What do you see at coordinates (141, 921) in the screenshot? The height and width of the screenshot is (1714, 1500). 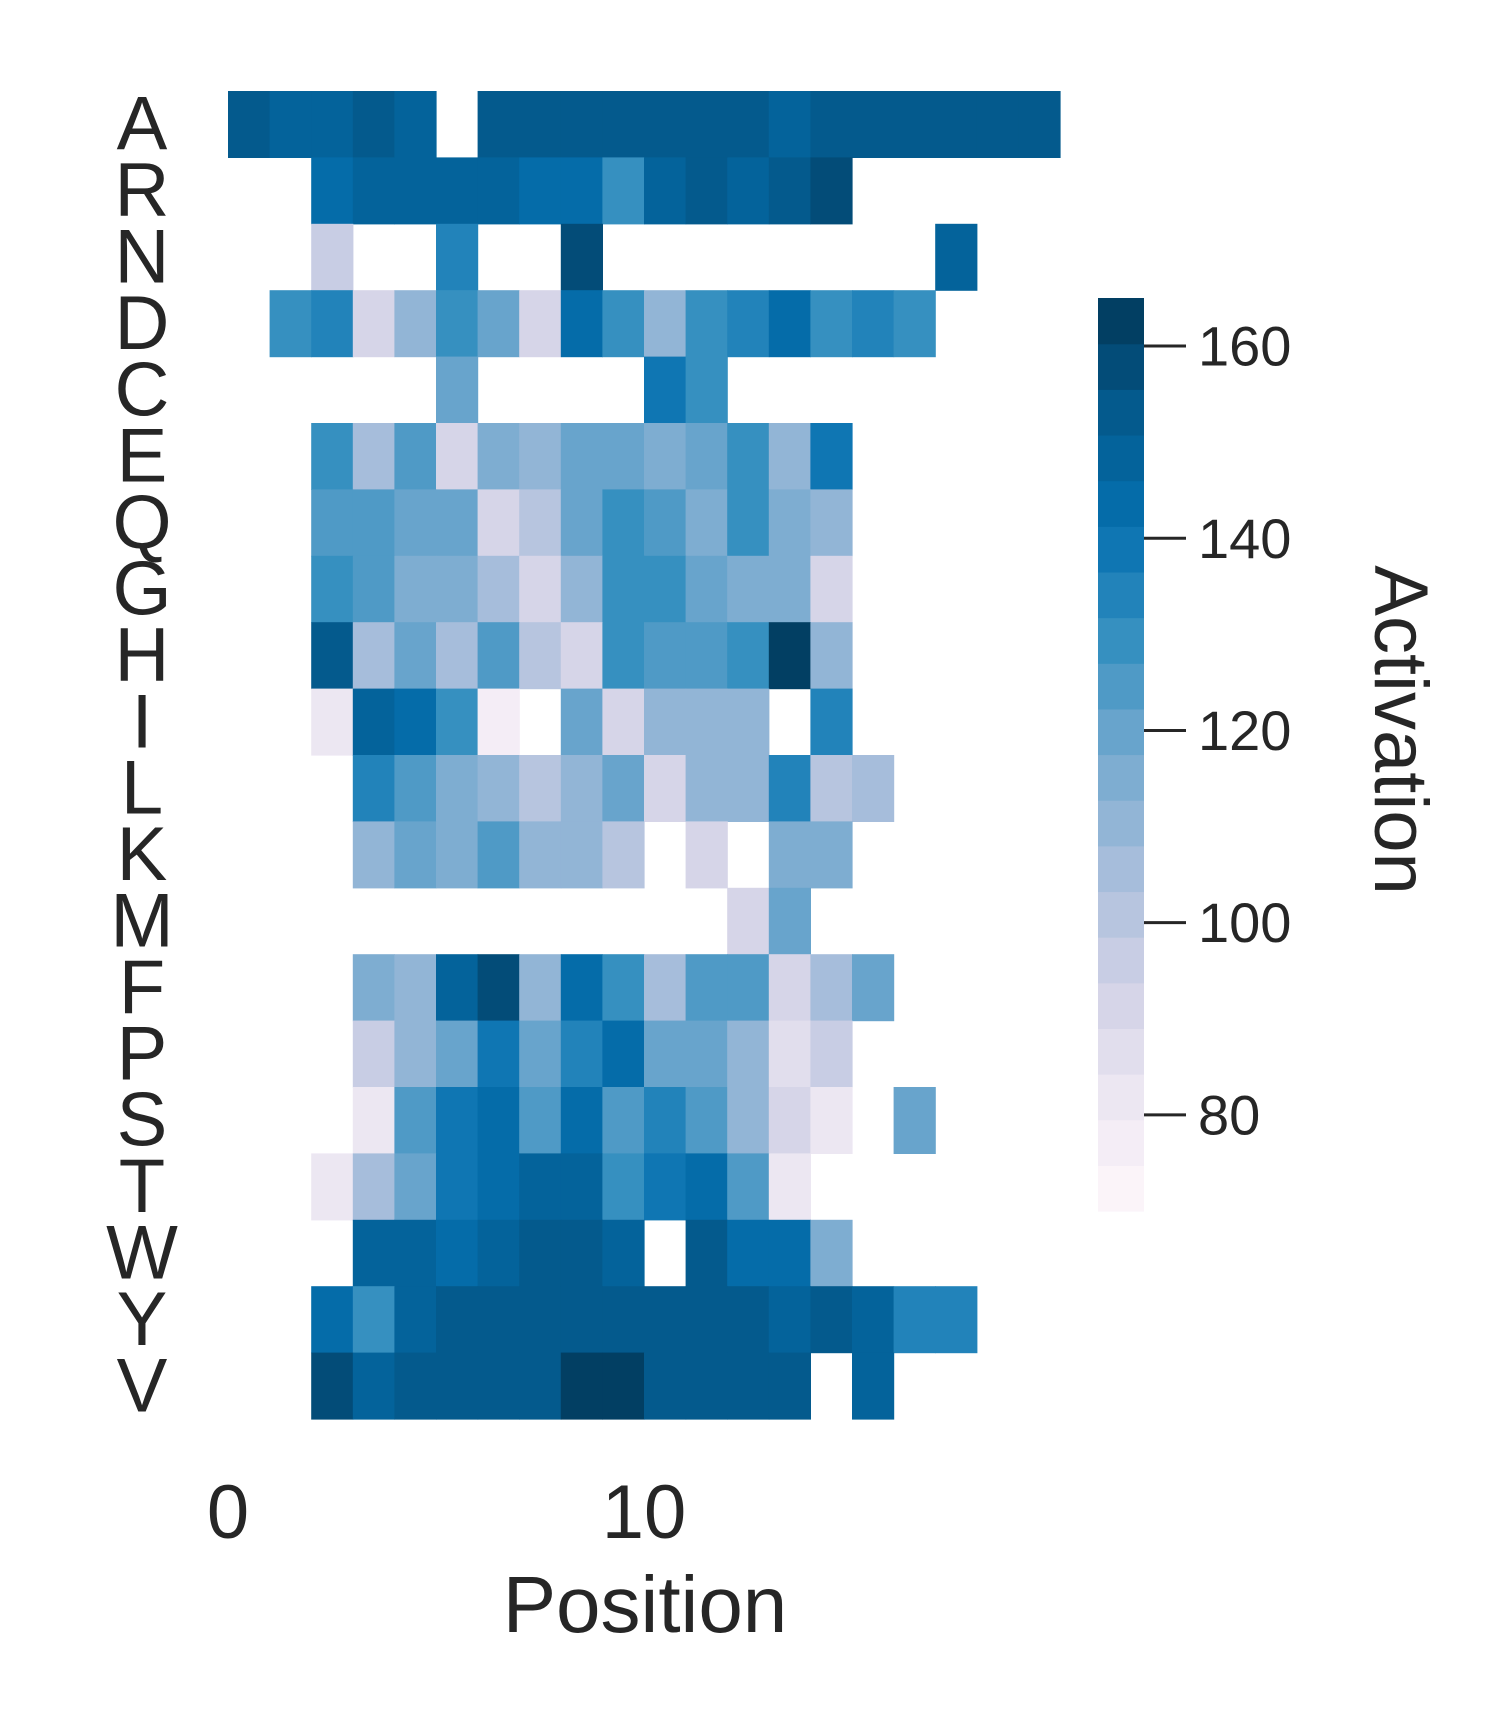 I see `row-tick-label: M` at bounding box center [141, 921].